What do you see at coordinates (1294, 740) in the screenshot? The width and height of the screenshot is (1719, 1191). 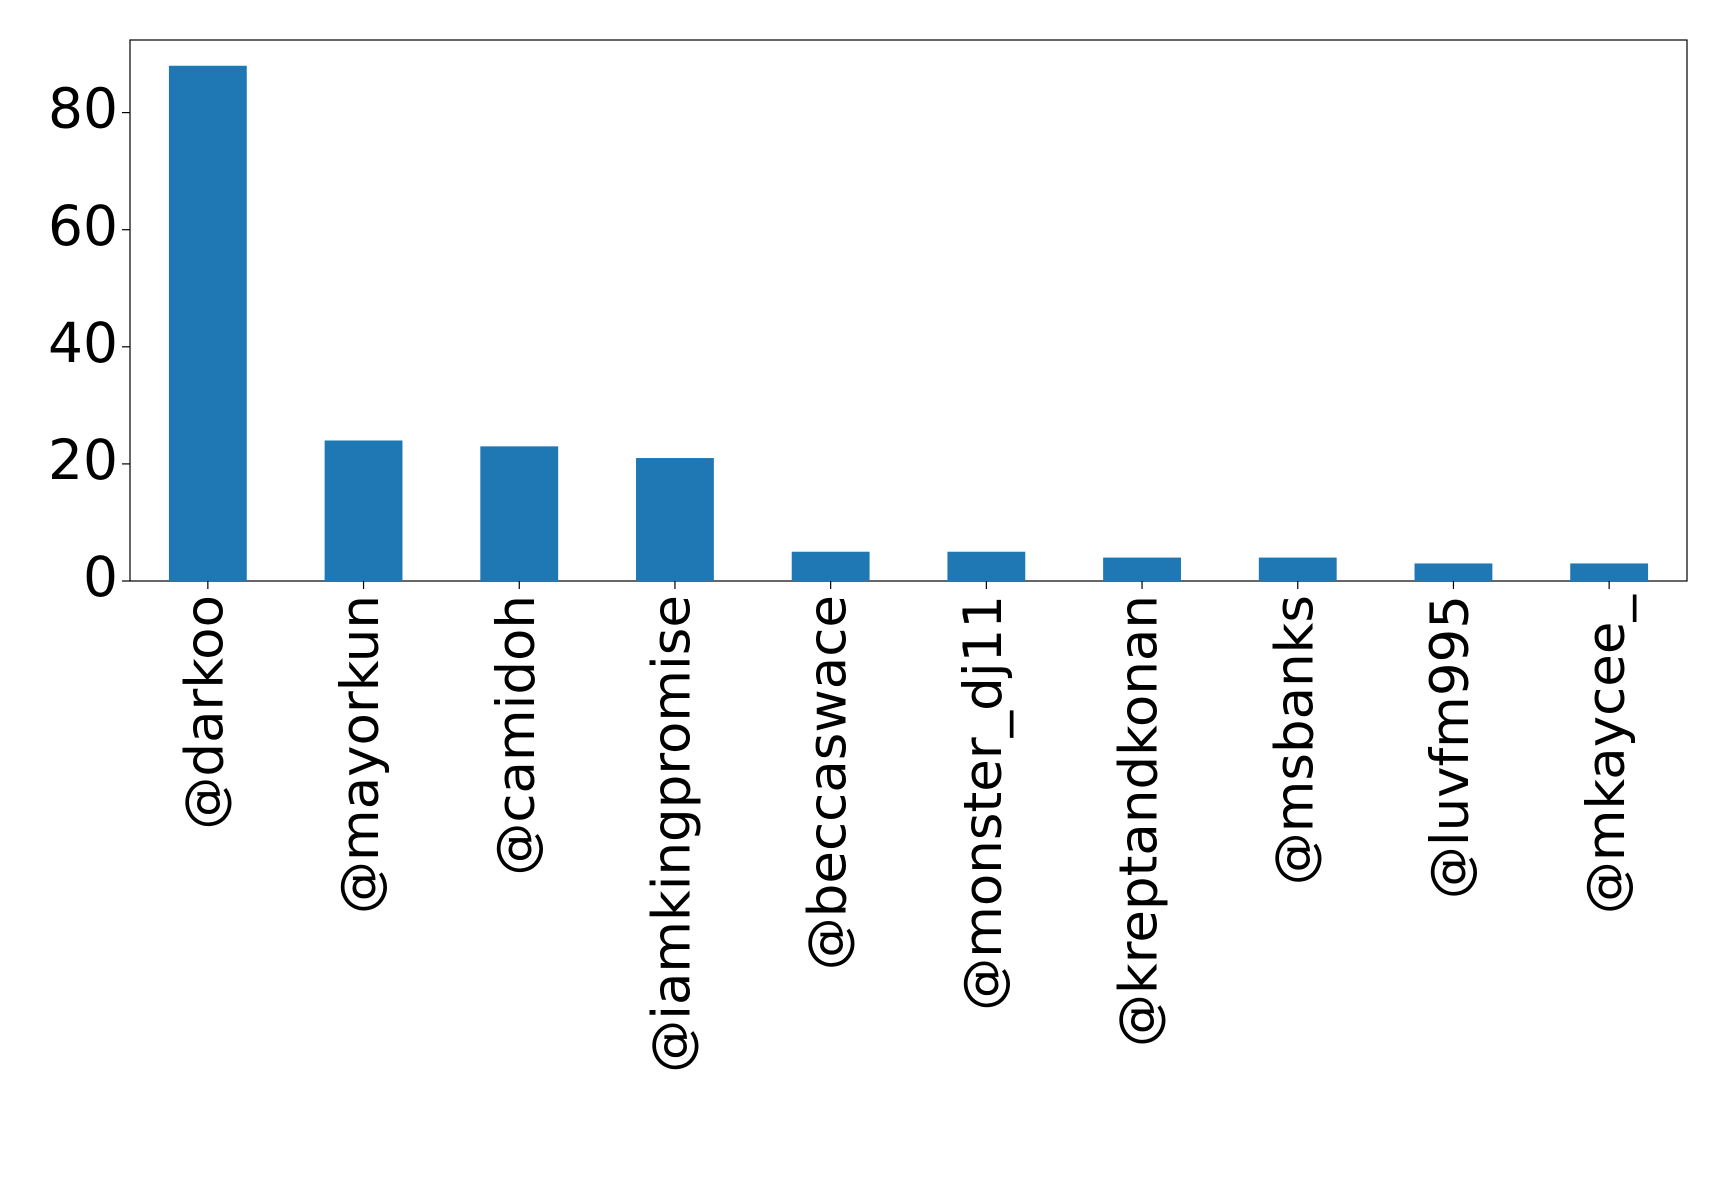 I see `x-tick-label: @msbanks` at bounding box center [1294, 740].